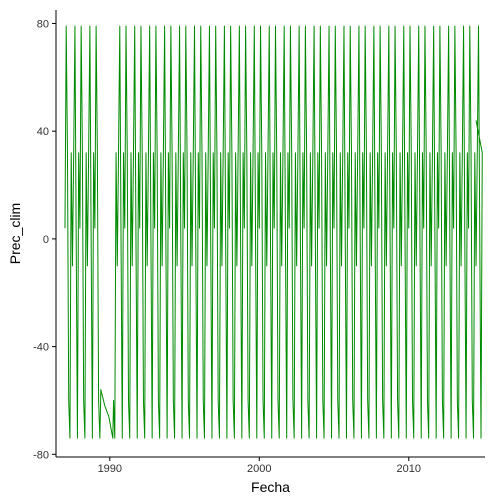 The height and width of the screenshot is (504, 504). I want to click on y-axis-title: Prec_clim, so click(15, 233).